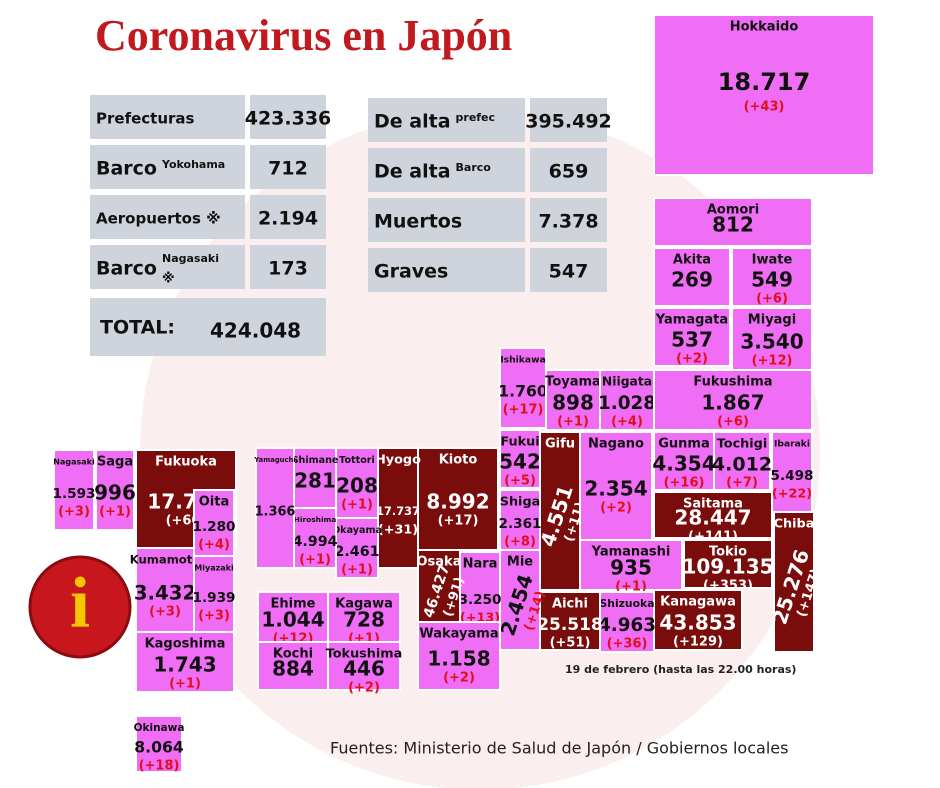 The height and width of the screenshot is (788, 940). What do you see at coordinates (214, 536) in the screenshot?
I see `prefecture-figures: 1.280 (+4)` at bounding box center [214, 536].